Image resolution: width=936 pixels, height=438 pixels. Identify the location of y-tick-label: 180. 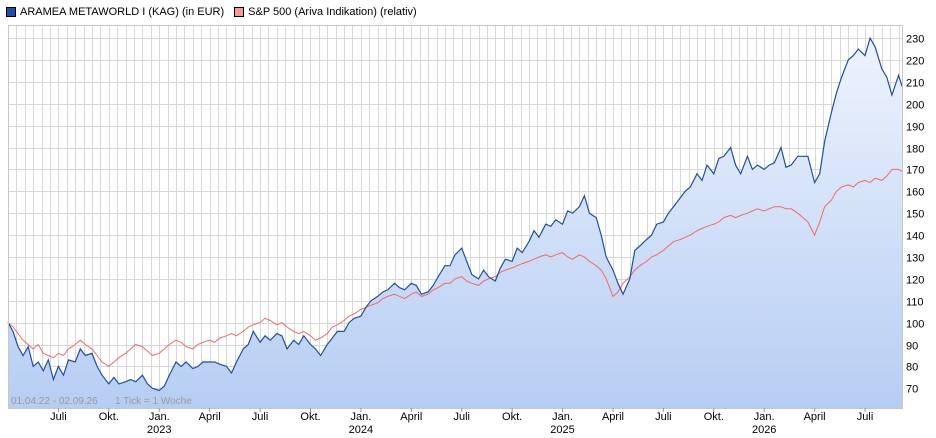
(915, 150).